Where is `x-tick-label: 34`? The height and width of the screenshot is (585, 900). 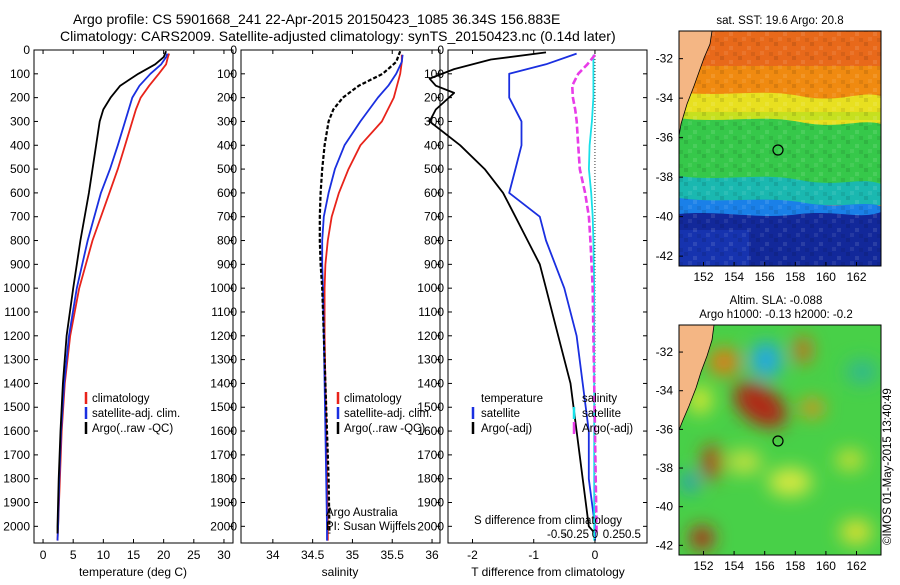
x-tick-label: 34 is located at coordinates (273, 555).